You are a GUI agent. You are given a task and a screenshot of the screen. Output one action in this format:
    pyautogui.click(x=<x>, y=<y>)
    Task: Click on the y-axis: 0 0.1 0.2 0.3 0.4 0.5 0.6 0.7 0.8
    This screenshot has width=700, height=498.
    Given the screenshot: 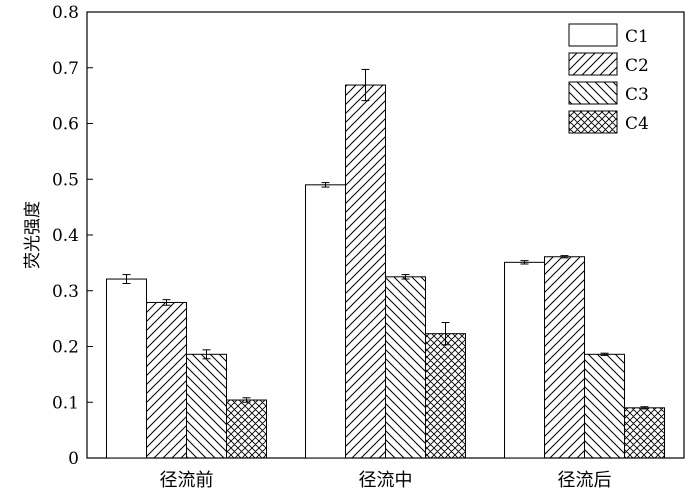 What is the action you would take?
    pyautogui.click(x=72, y=236)
    